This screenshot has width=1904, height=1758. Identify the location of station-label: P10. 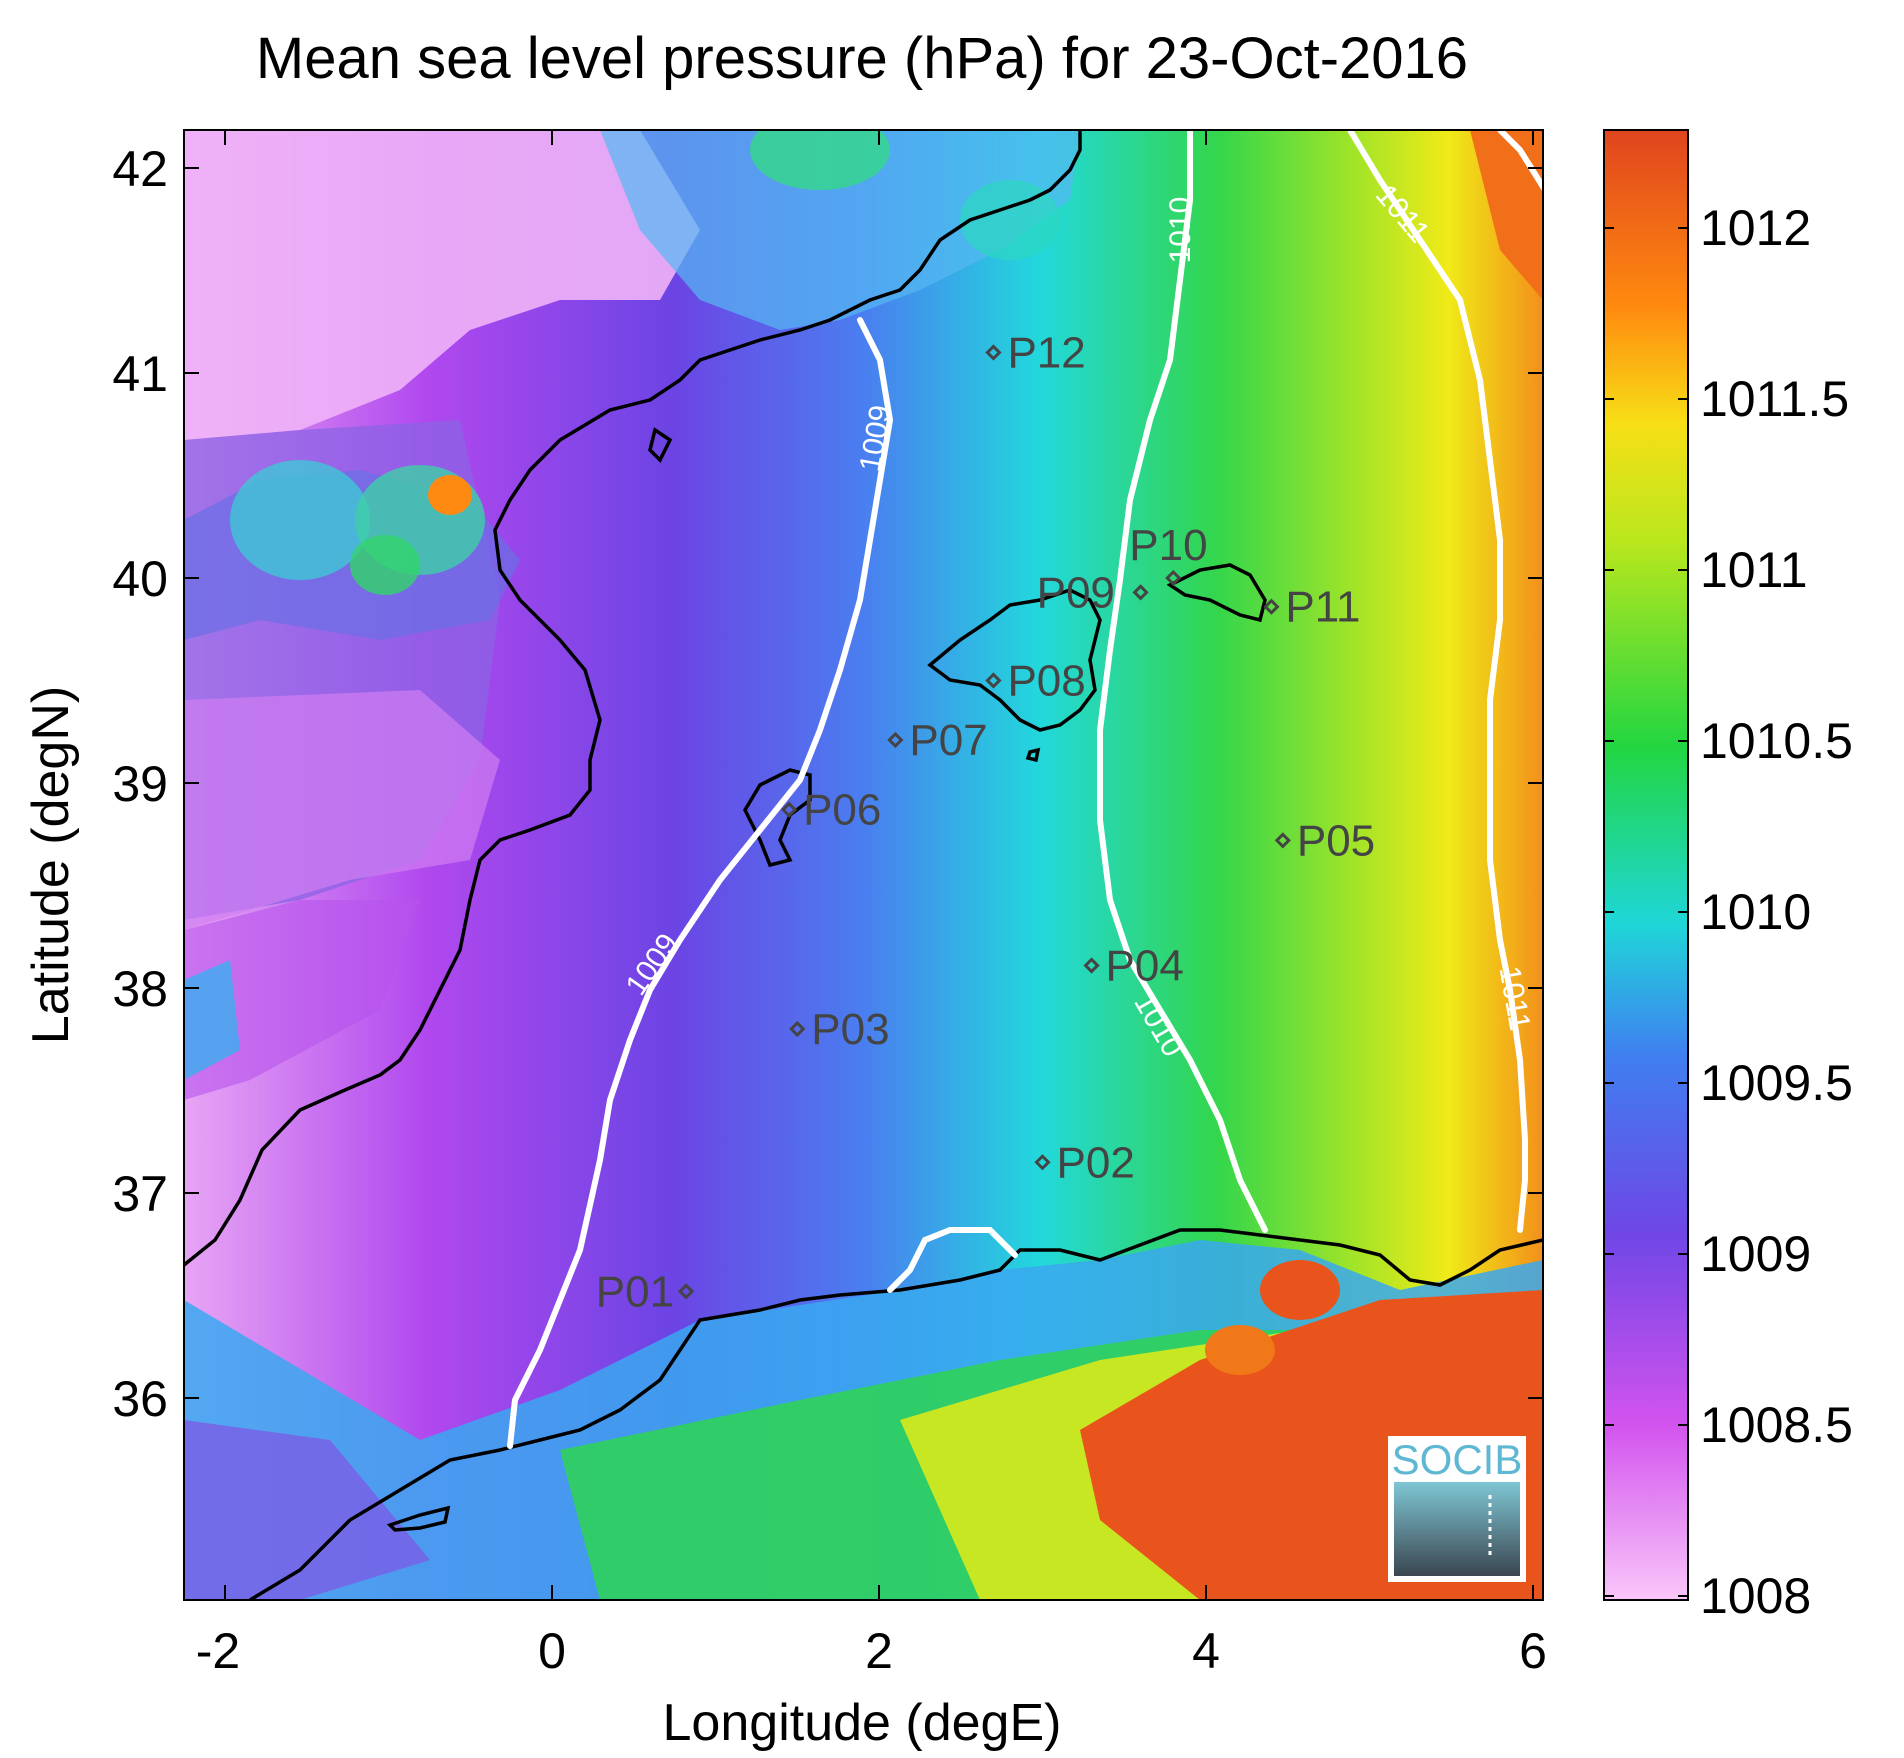
(1168, 545).